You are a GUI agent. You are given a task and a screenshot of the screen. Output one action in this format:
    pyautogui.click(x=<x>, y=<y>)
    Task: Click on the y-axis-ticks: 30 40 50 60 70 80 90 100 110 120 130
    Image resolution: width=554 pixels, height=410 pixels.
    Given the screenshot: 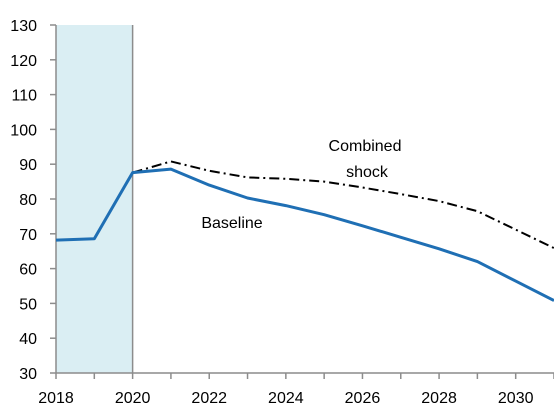 What is the action you would take?
    pyautogui.click(x=33, y=200)
    